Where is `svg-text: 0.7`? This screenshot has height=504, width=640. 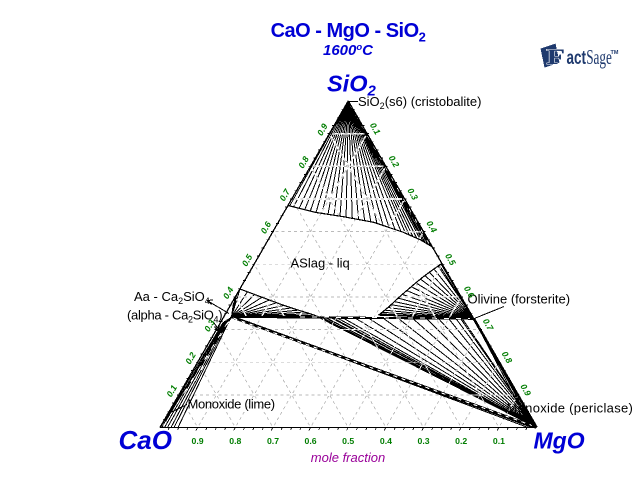 svg-text: 0.7 is located at coordinates (273, 441).